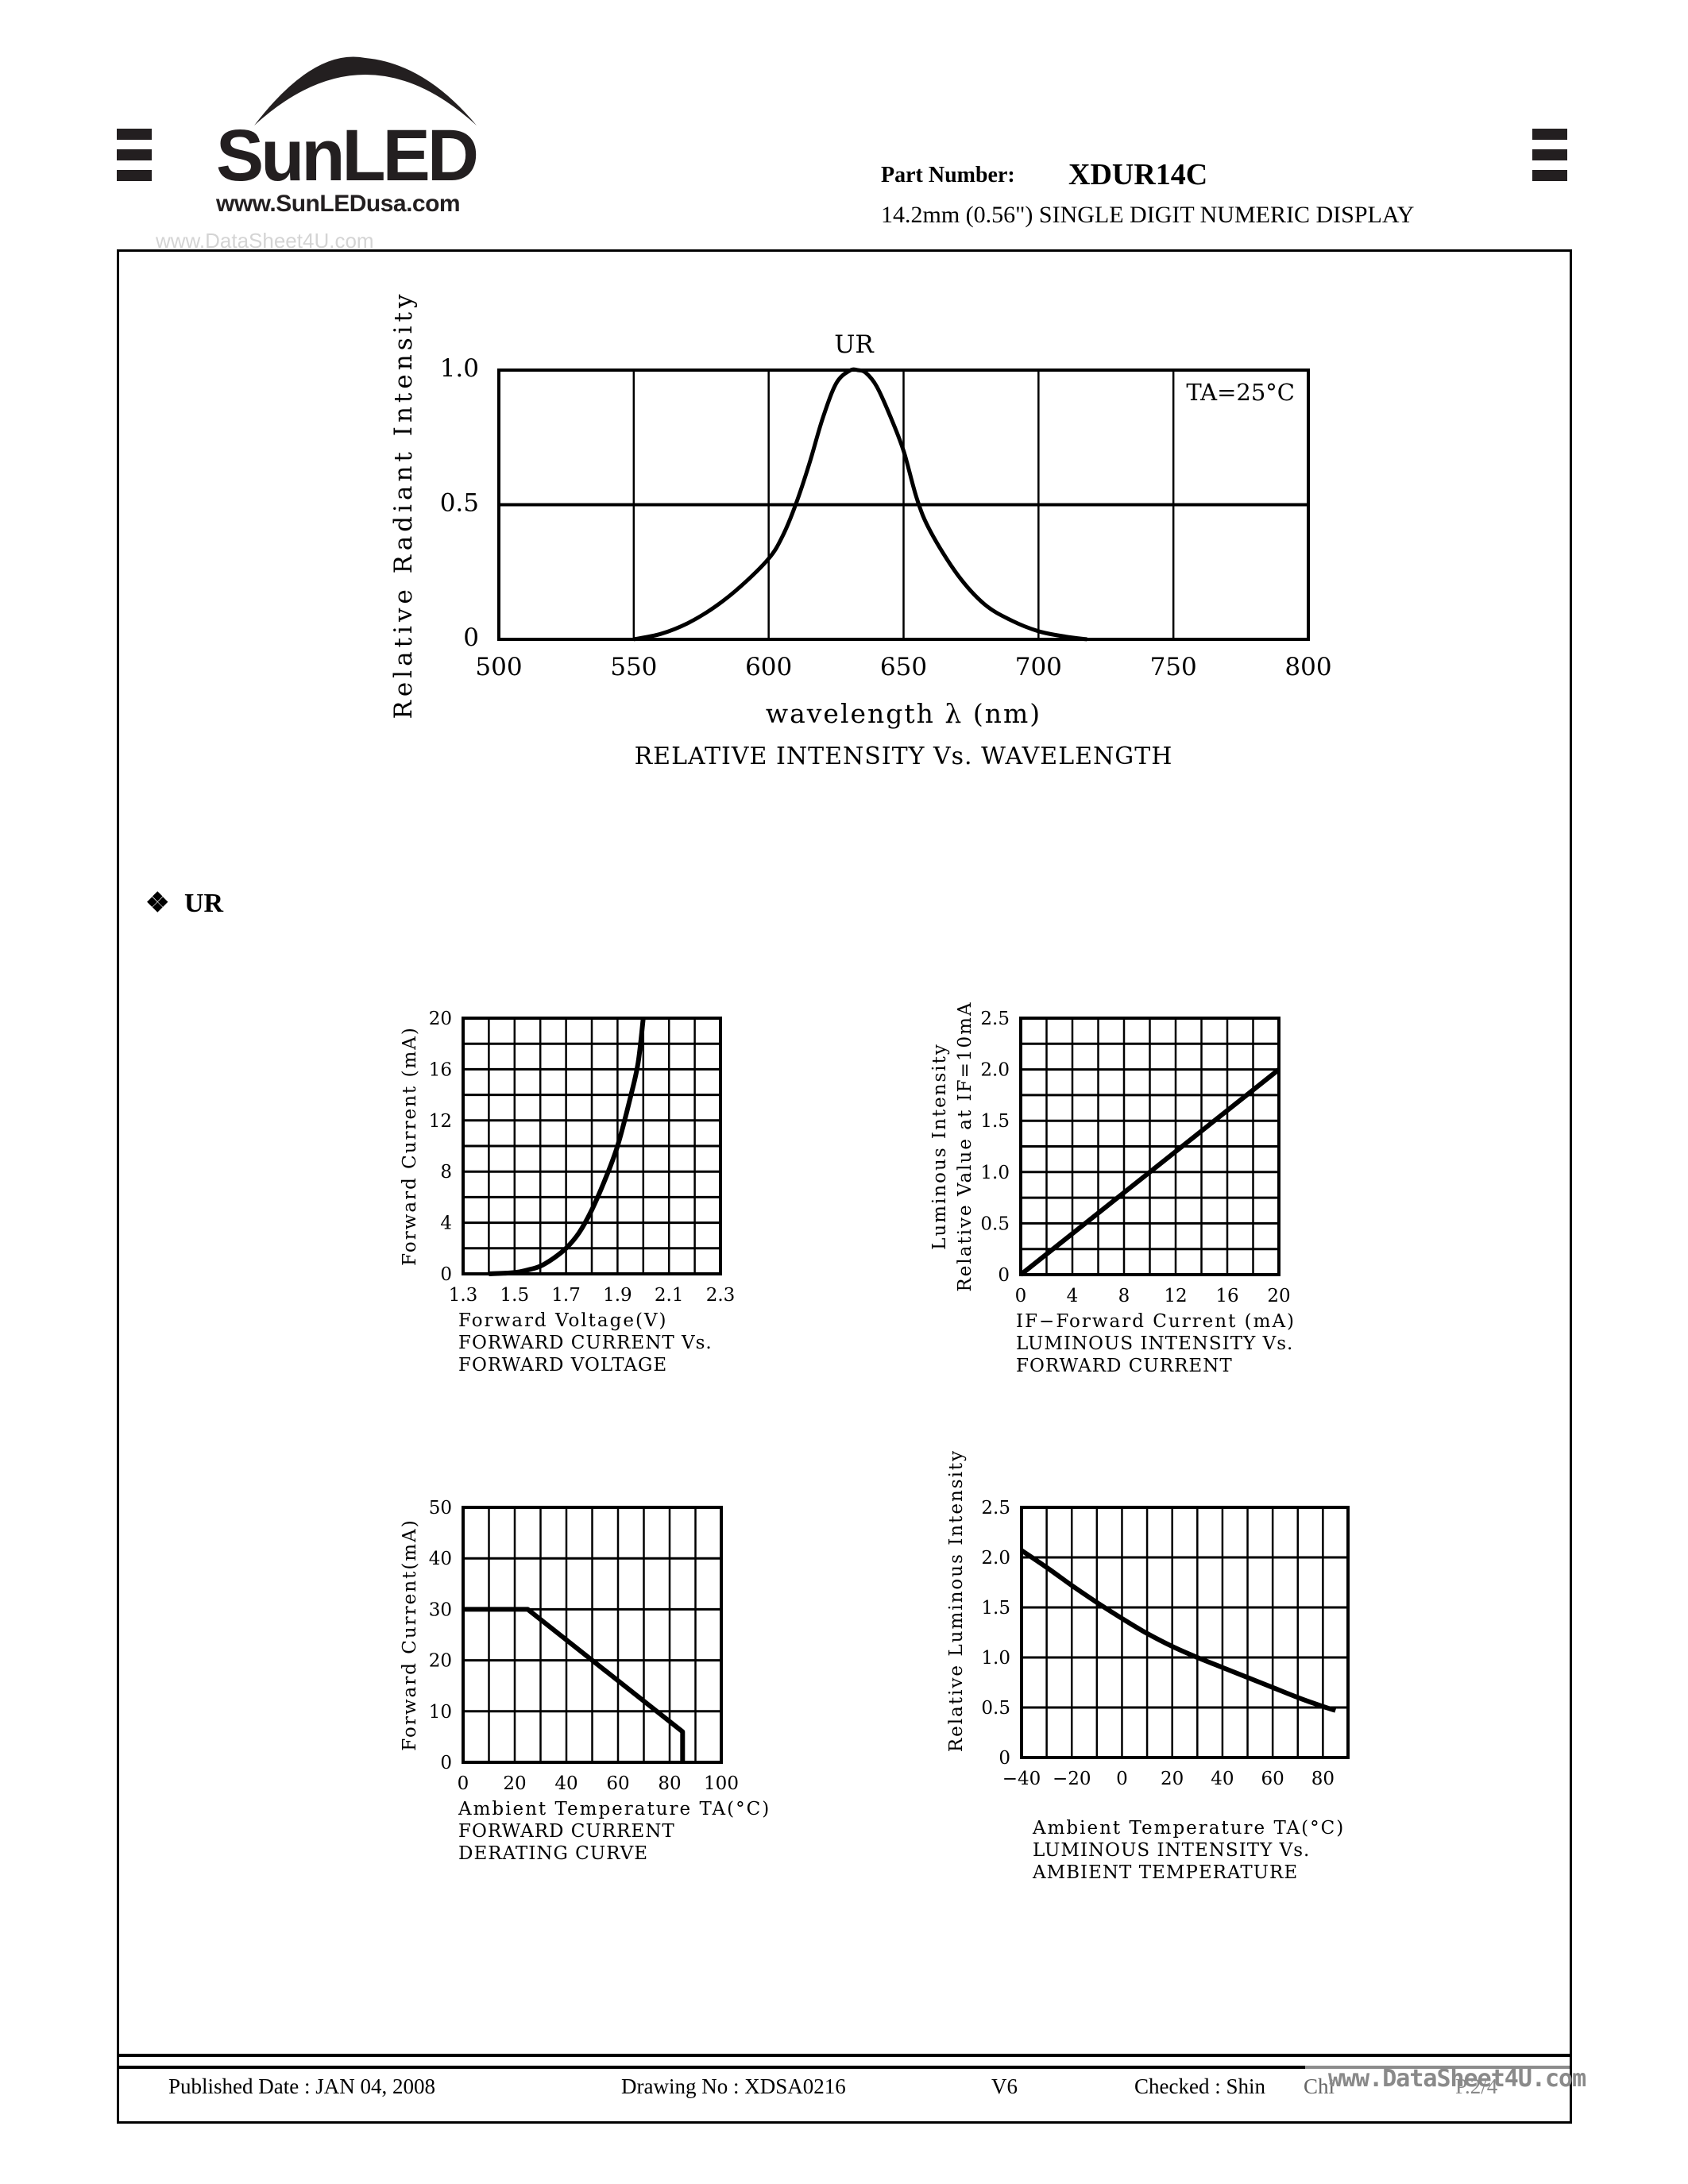 This screenshot has width=1688, height=2184. Describe the element at coordinates (365, 90) in the screenshot. I see `logo-arc-icon` at that location.